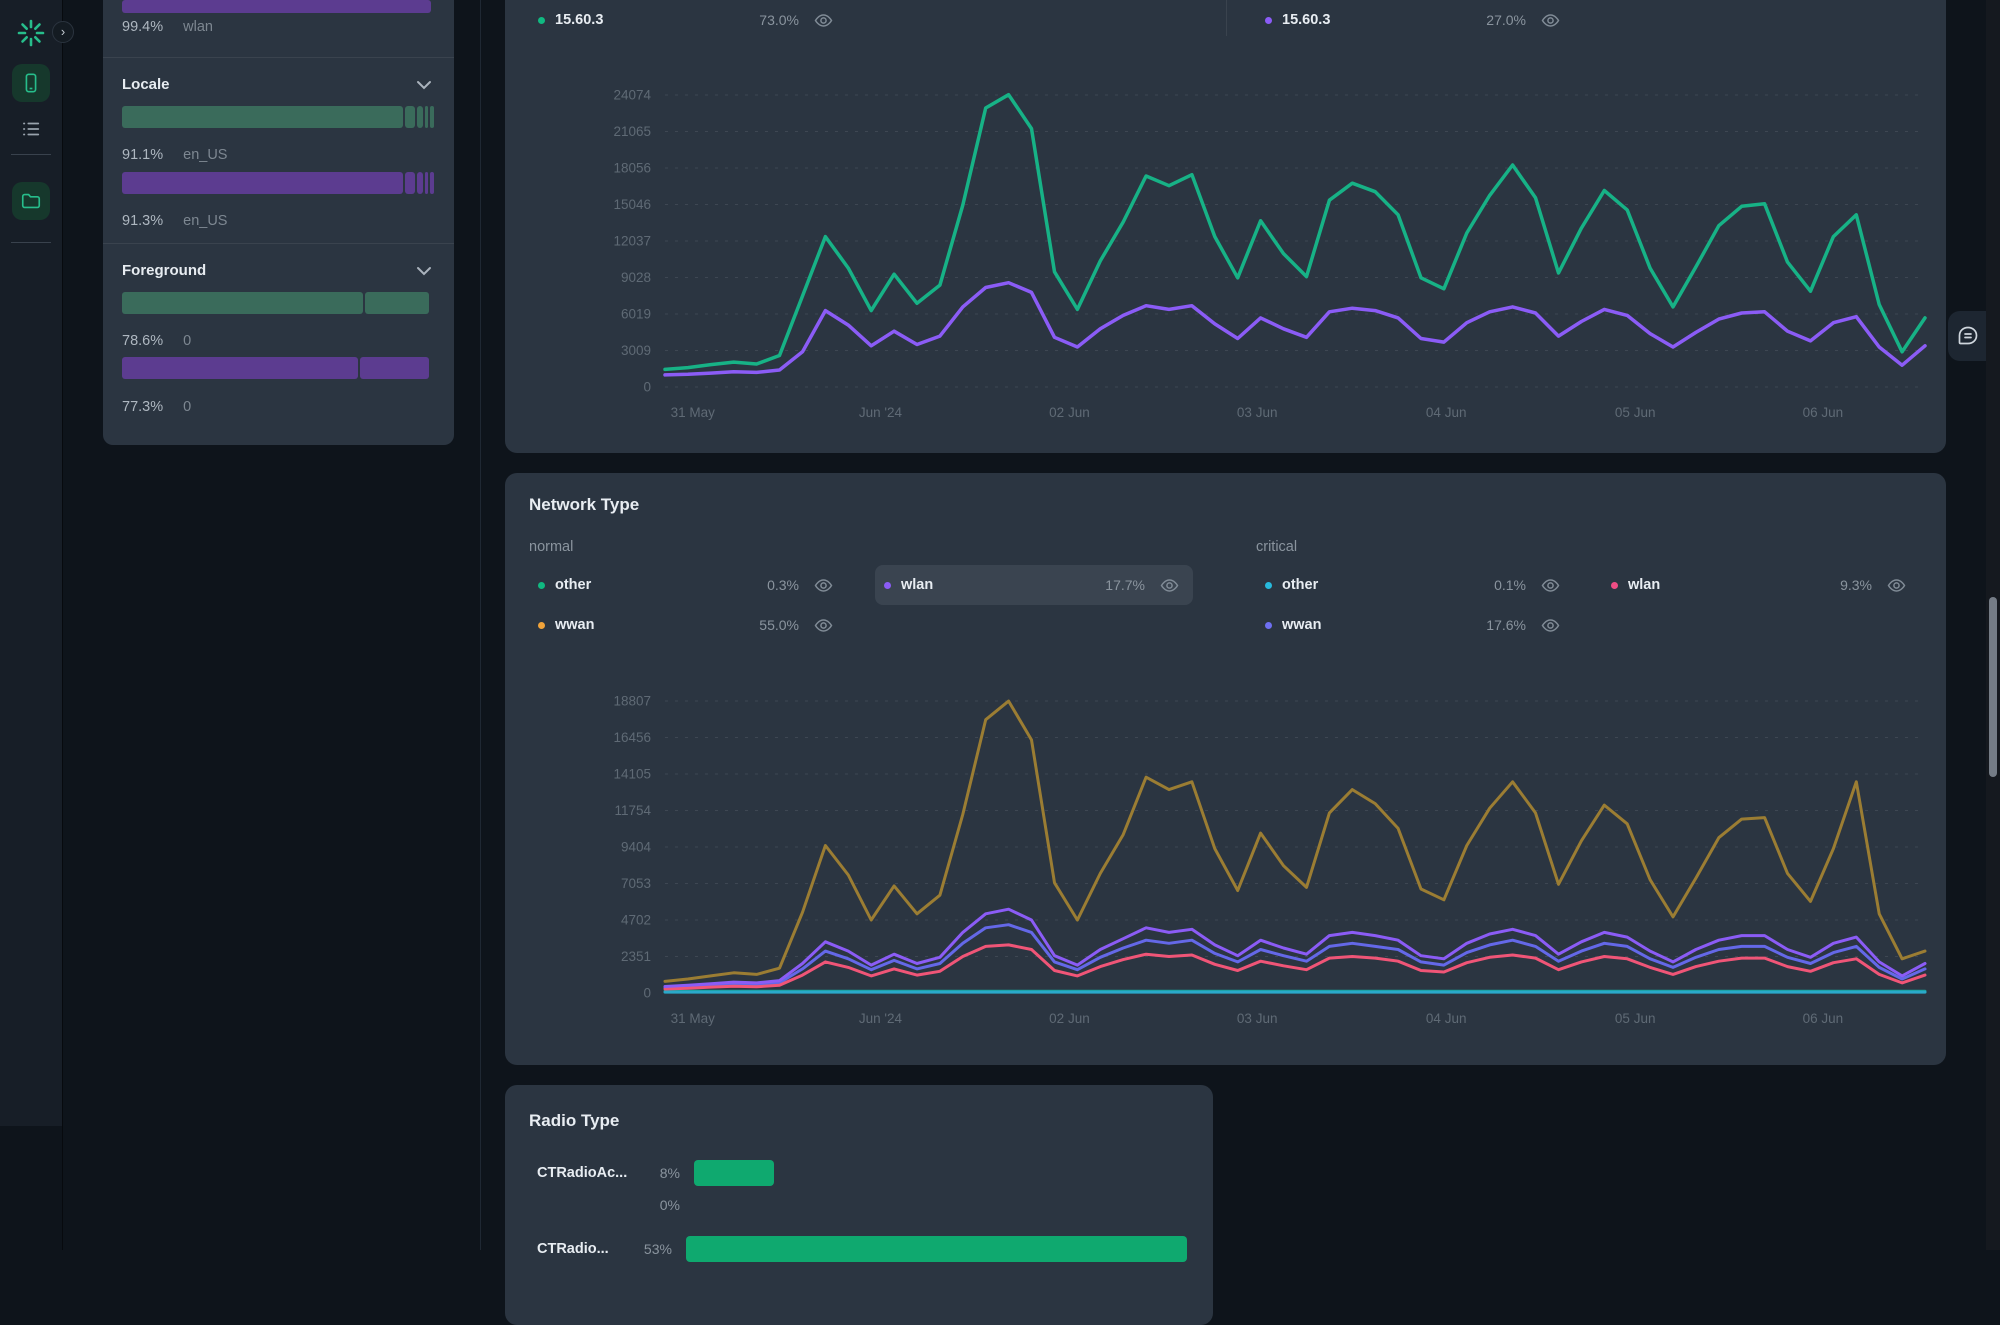 The height and width of the screenshot is (1325, 2000). I want to click on series-value: 0.1%, so click(1510, 585).